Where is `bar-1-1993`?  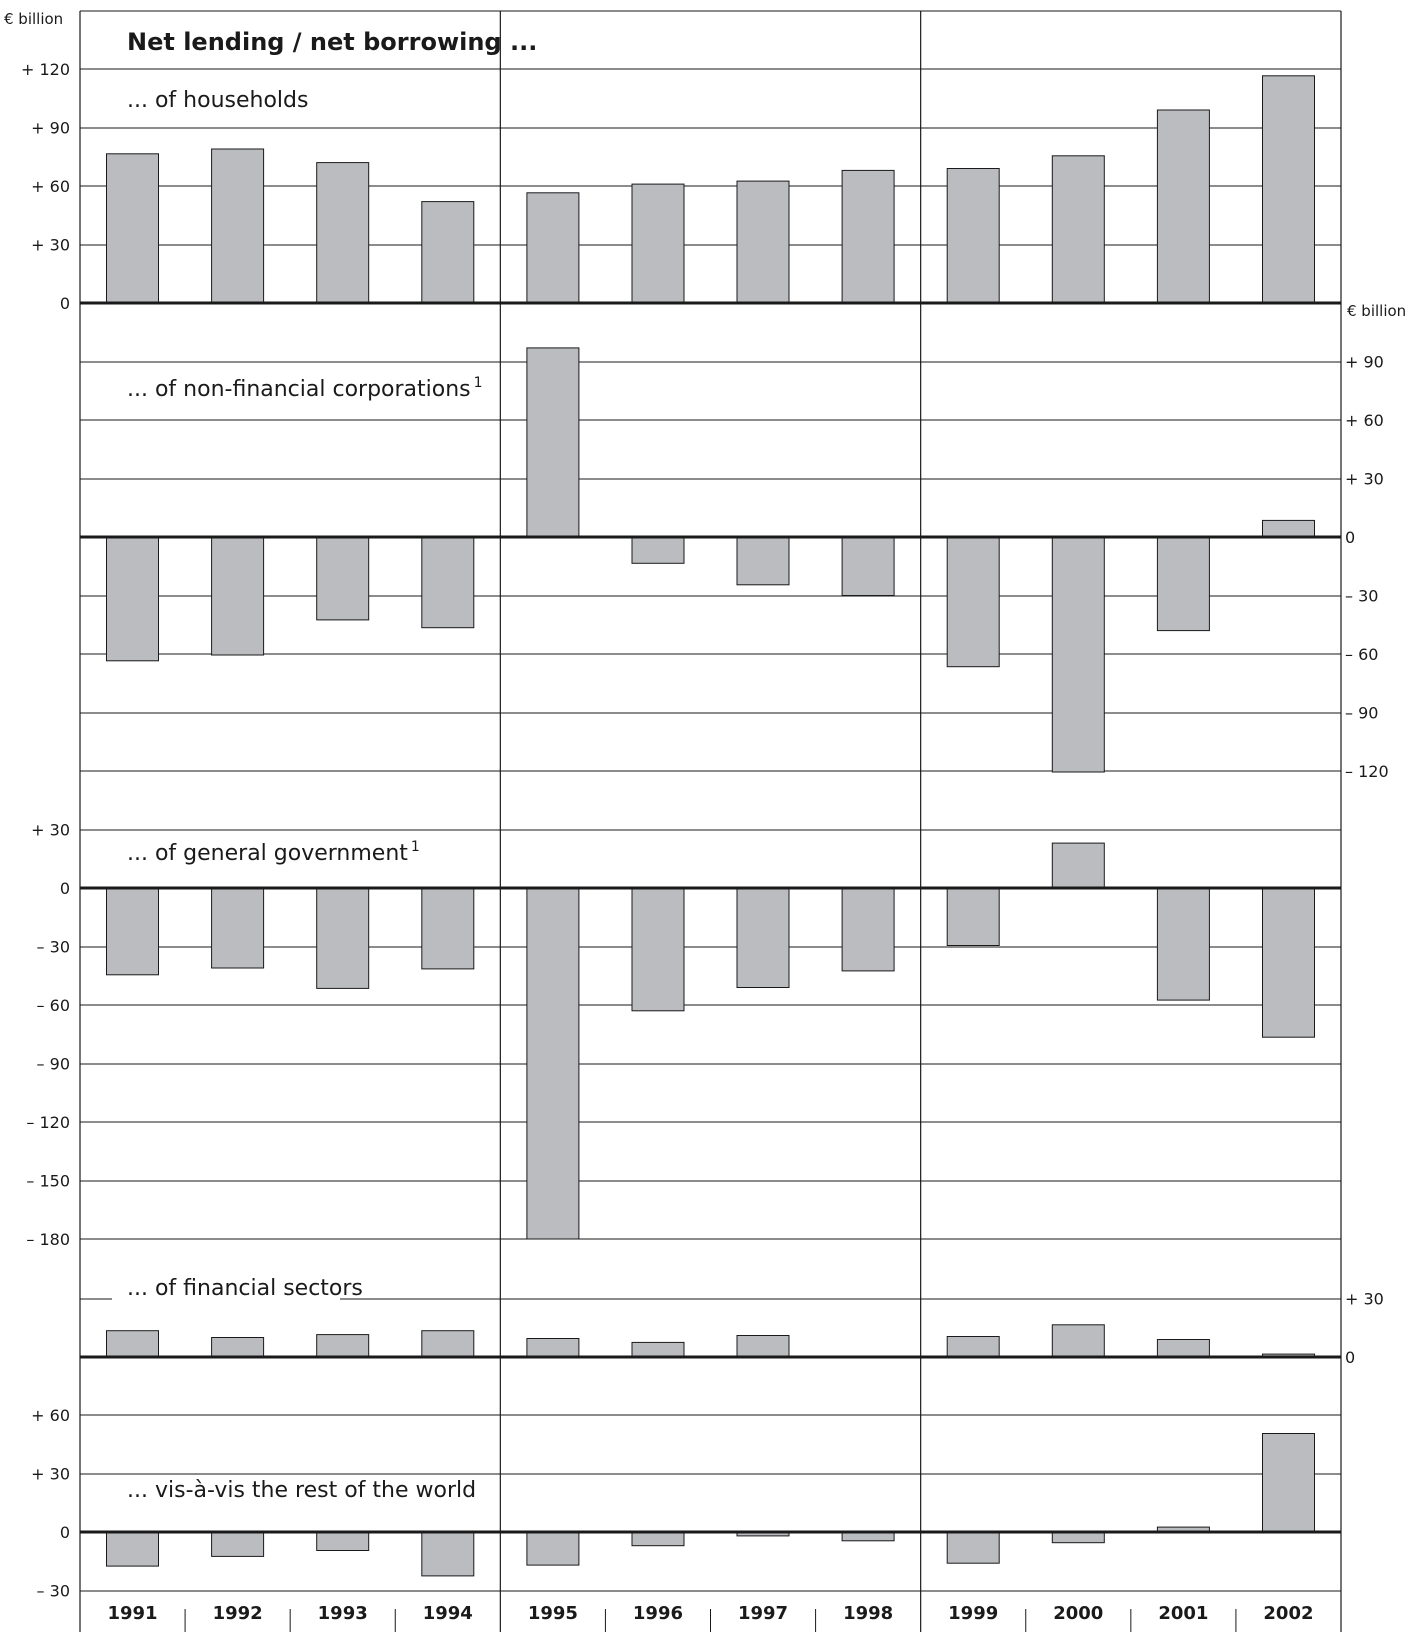
bar-1-1993 is located at coordinates (343, 578).